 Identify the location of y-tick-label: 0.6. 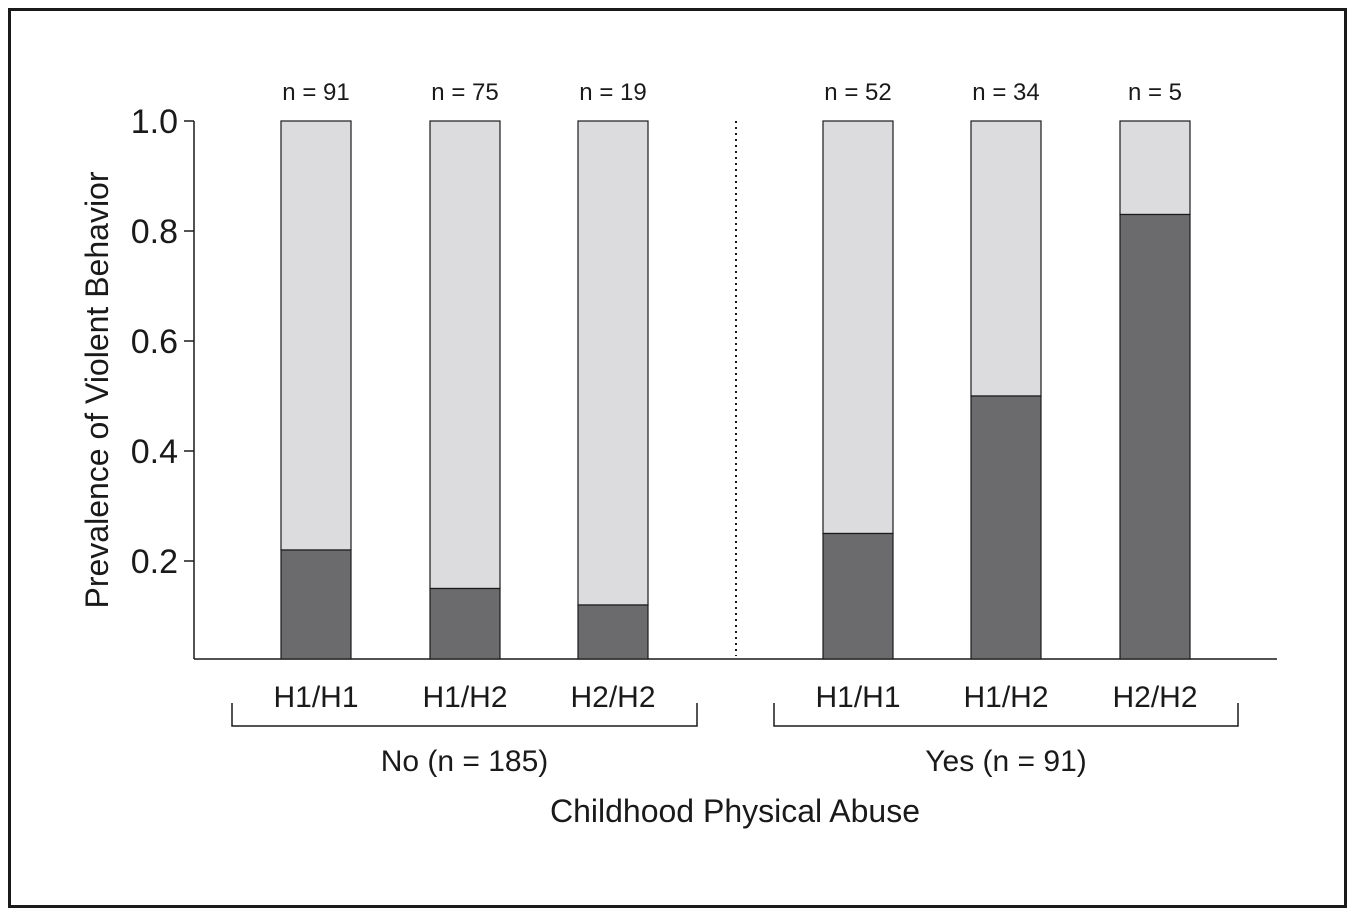
(154, 342).